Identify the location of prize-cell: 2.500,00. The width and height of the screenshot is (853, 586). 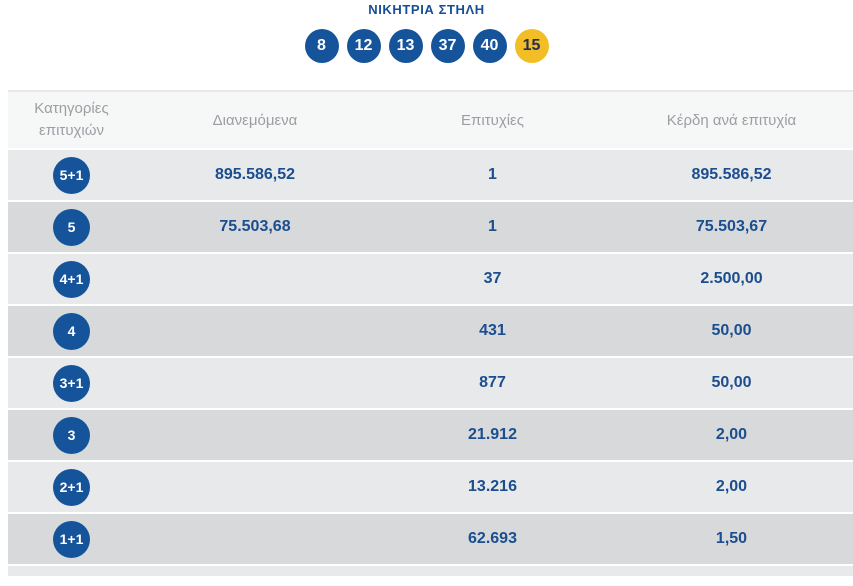
(731, 278).